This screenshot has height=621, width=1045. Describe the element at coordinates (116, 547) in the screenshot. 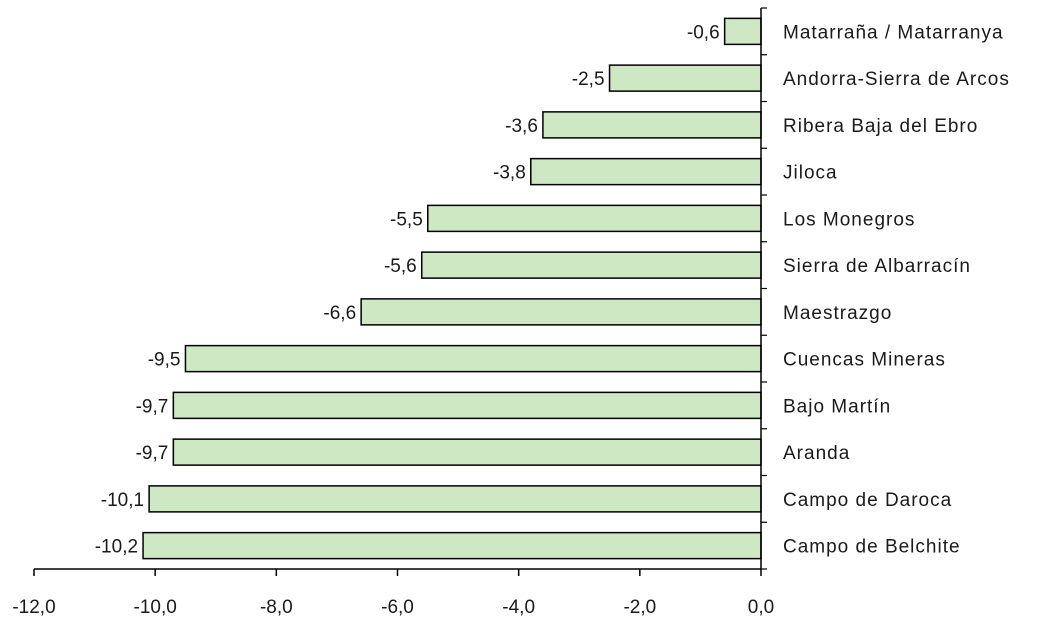

I see `value-label: -10,2` at that location.